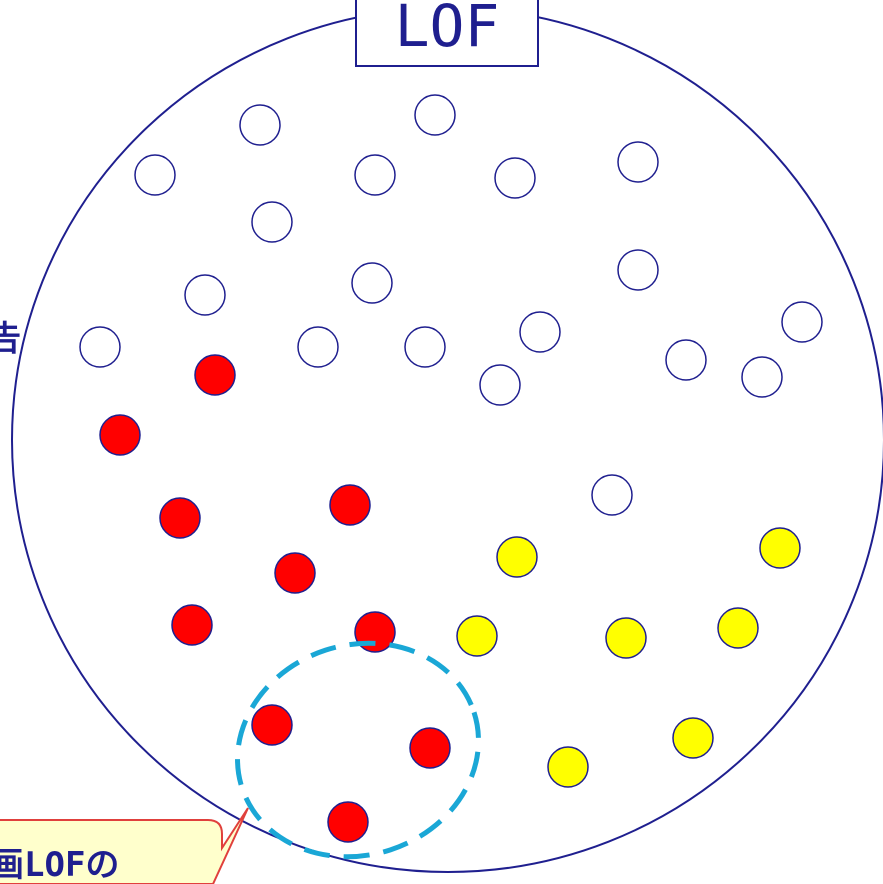  I want to click on yellow-point-group, so click(628, 657).